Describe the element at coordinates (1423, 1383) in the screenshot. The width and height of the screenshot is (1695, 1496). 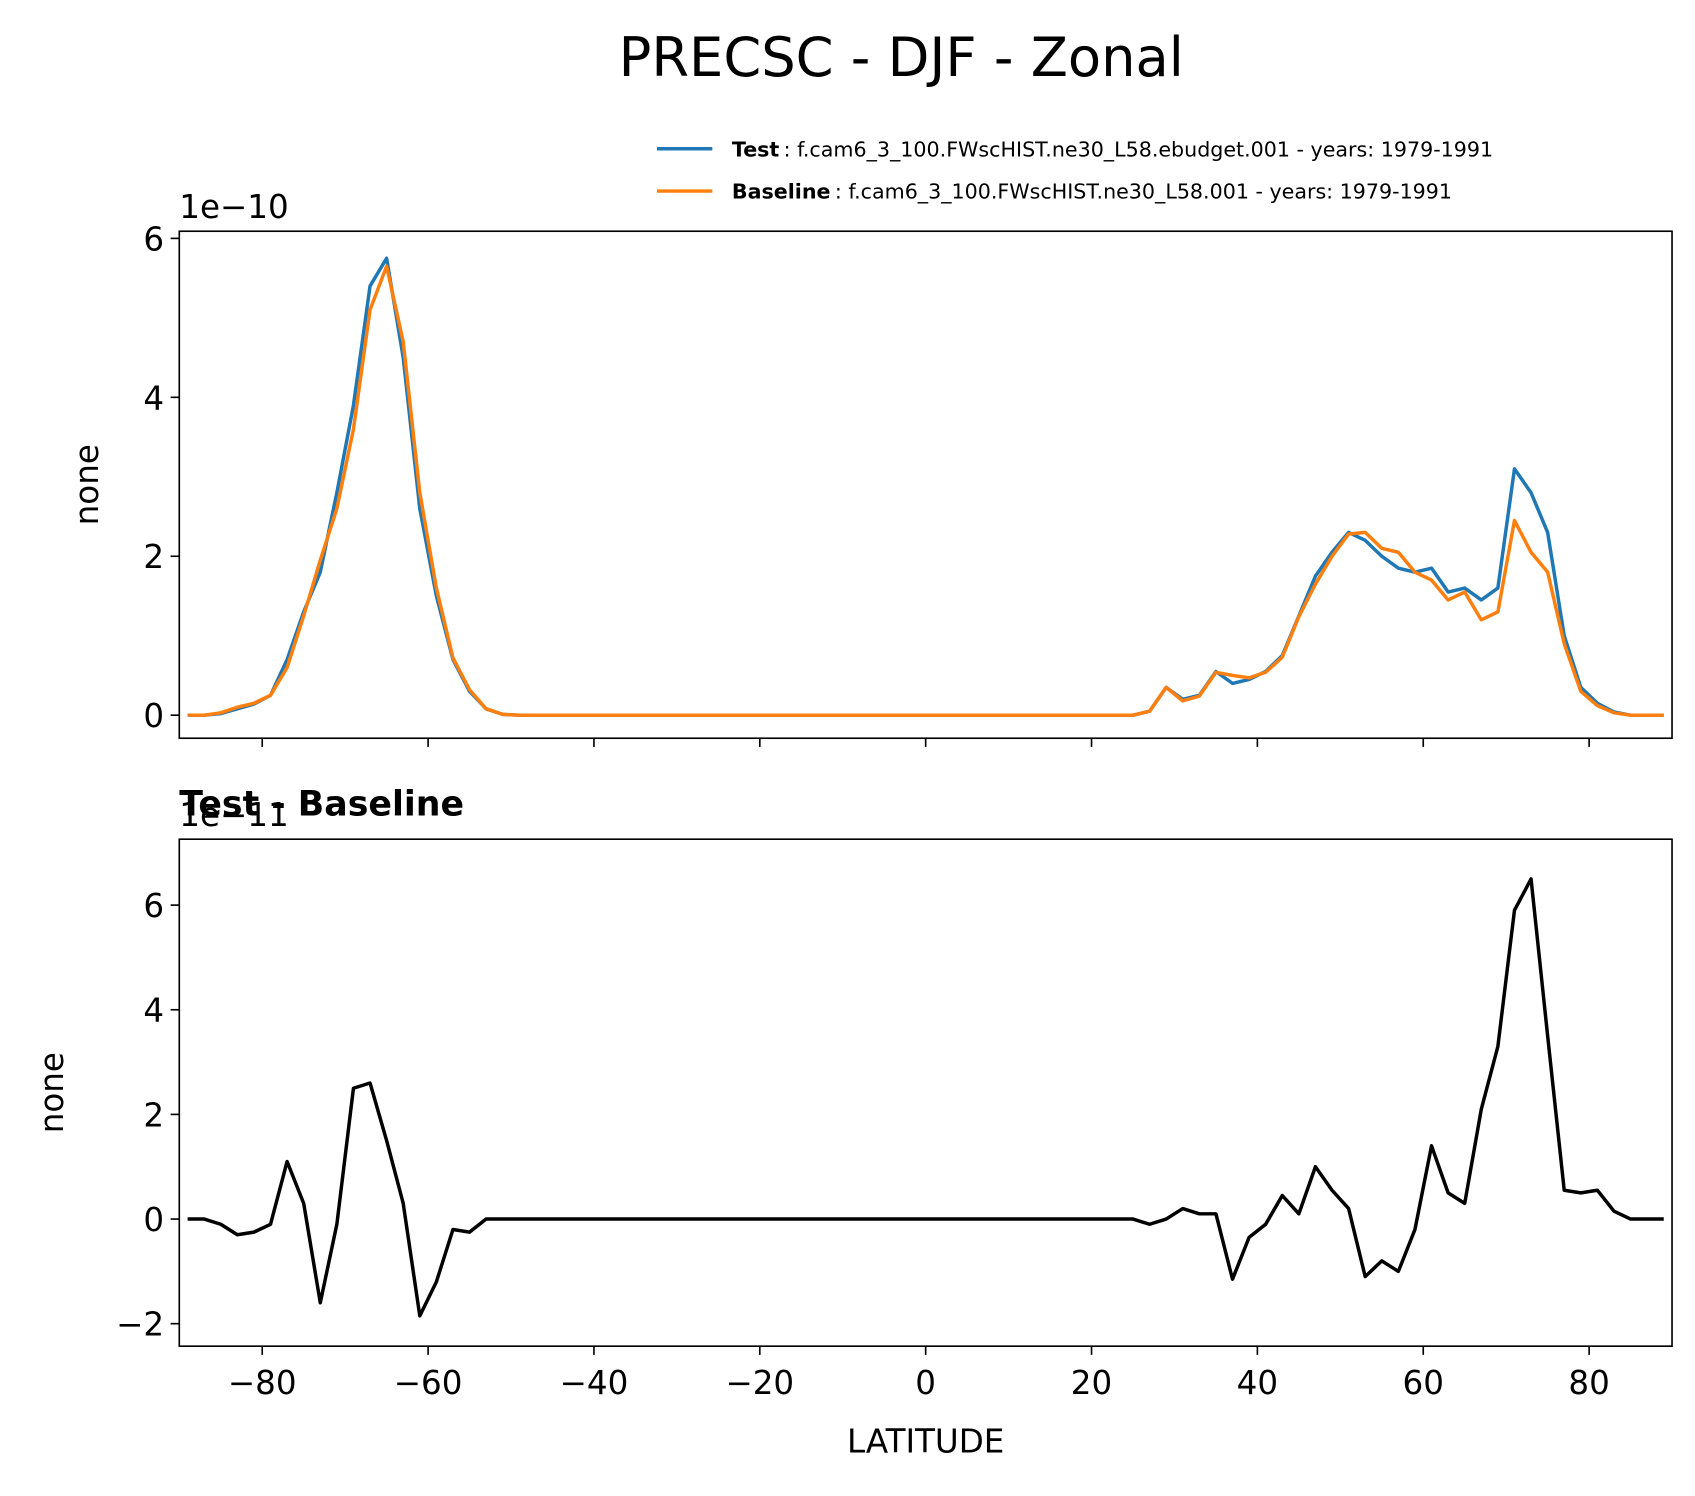
I see `x-tick-label: 60` at that location.